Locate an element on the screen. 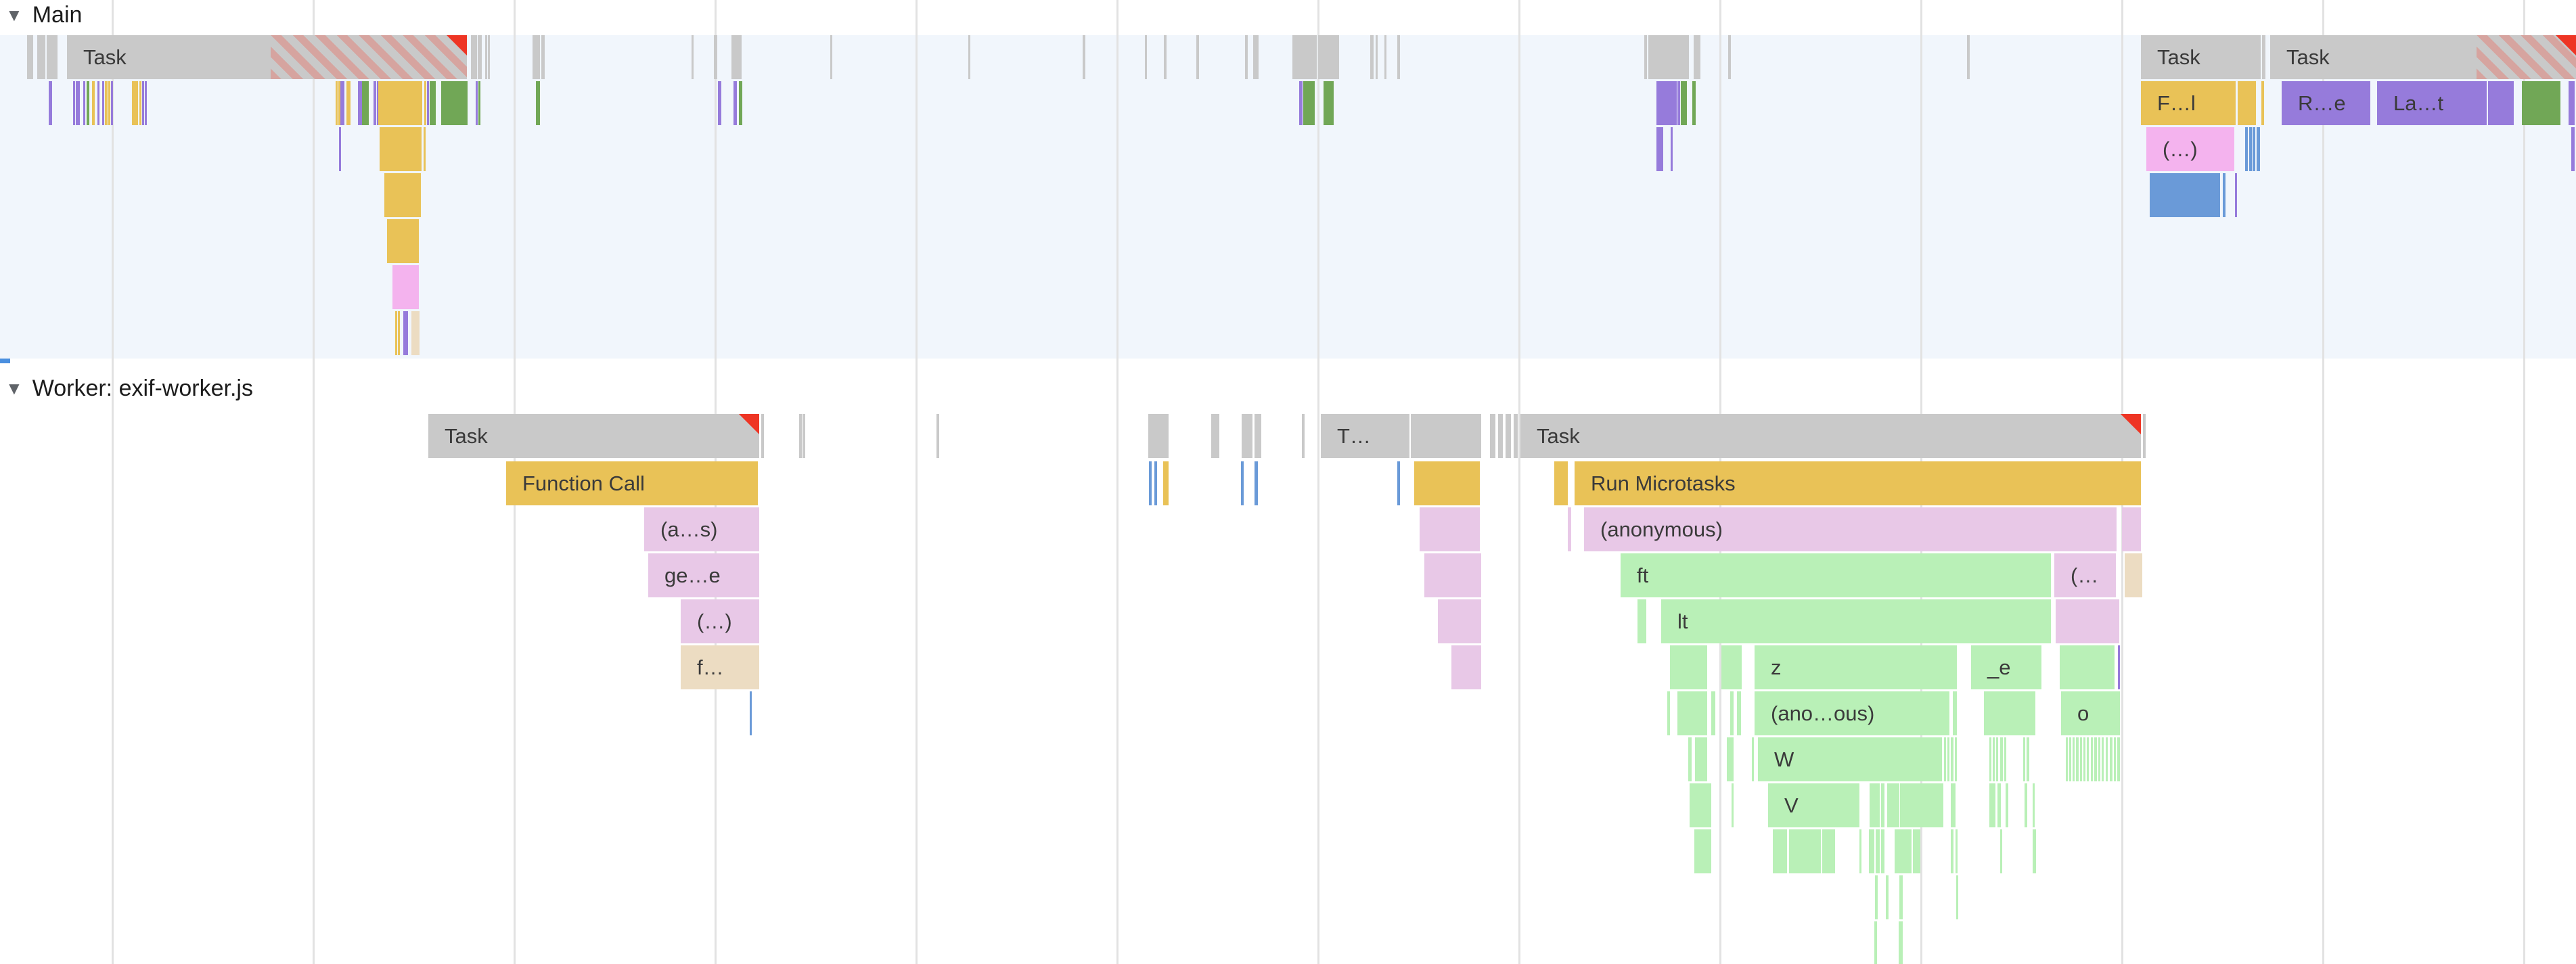 This screenshot has height=964, width=2576. bar-anonymous: (anonymous) is located at coordinates (1851, 529).